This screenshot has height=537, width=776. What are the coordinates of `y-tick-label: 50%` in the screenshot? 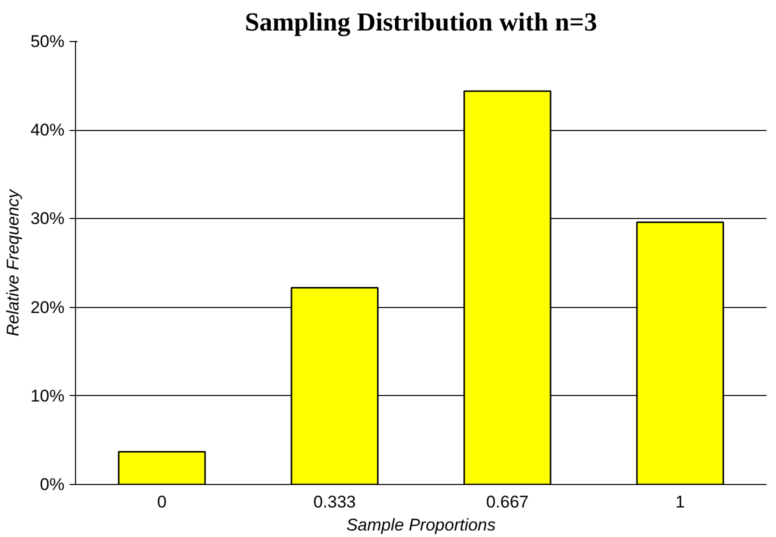 It's located at (47, 41).